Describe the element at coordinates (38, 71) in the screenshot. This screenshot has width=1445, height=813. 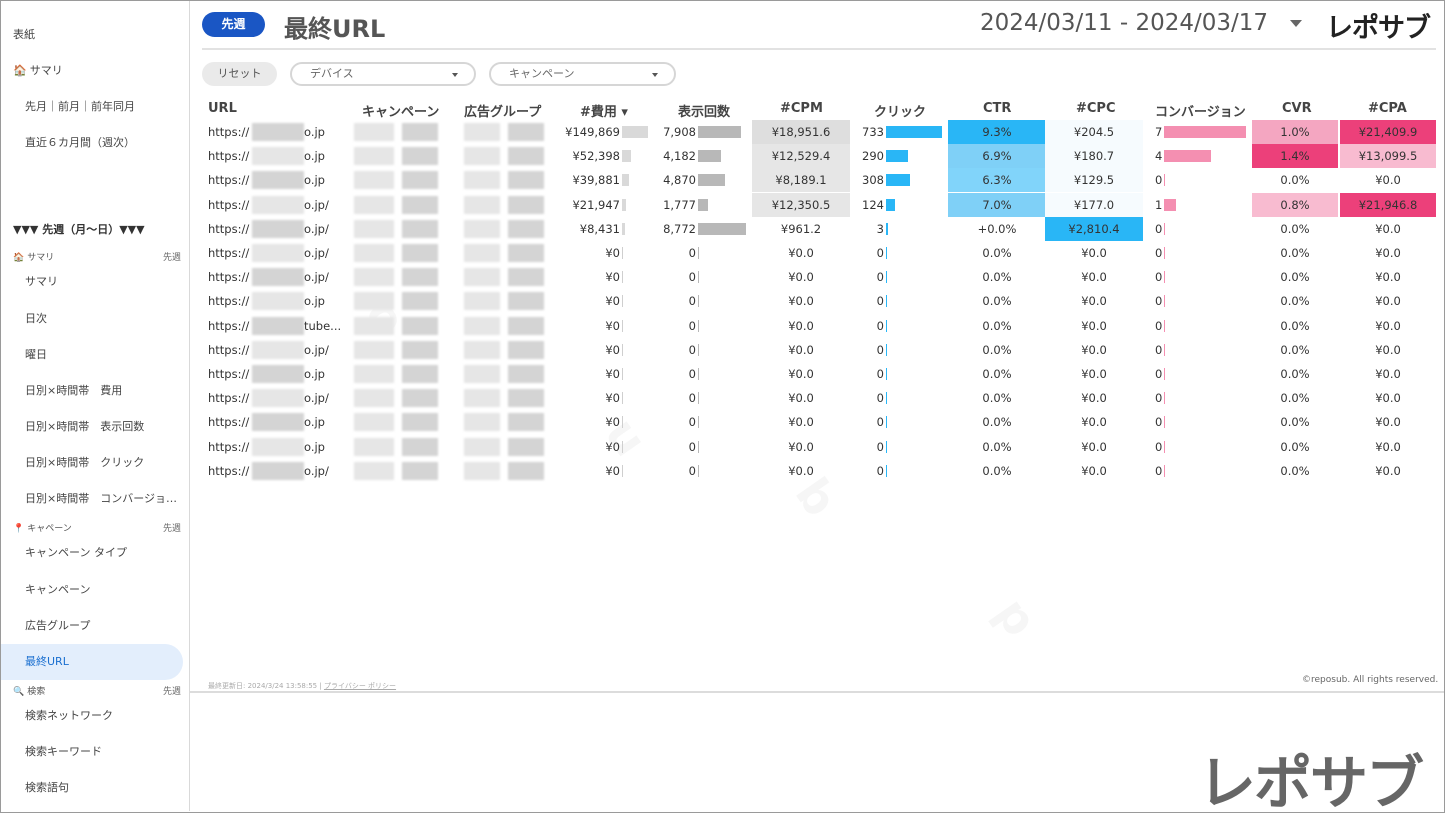
I see `sidebar-item-summary-top: 🏠 サマリ` at that location.